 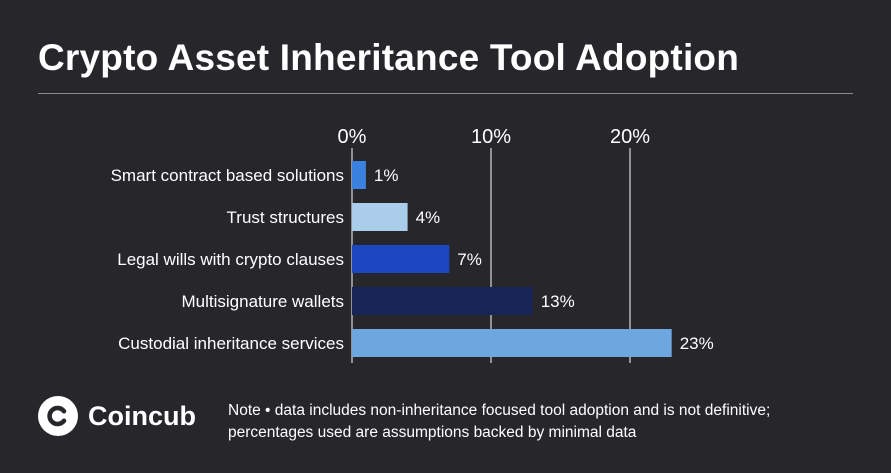 I want to click on x-tick-label: 10%, so click(x=491, y=137).